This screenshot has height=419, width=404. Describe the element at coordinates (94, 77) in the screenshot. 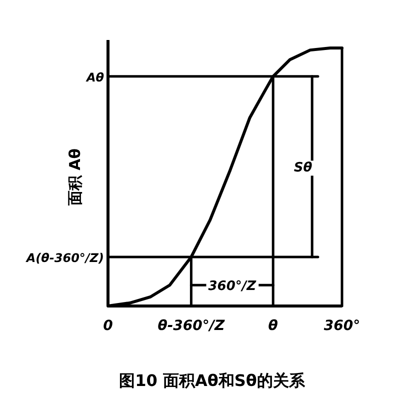

I see `annotation: Aθ` at that location.